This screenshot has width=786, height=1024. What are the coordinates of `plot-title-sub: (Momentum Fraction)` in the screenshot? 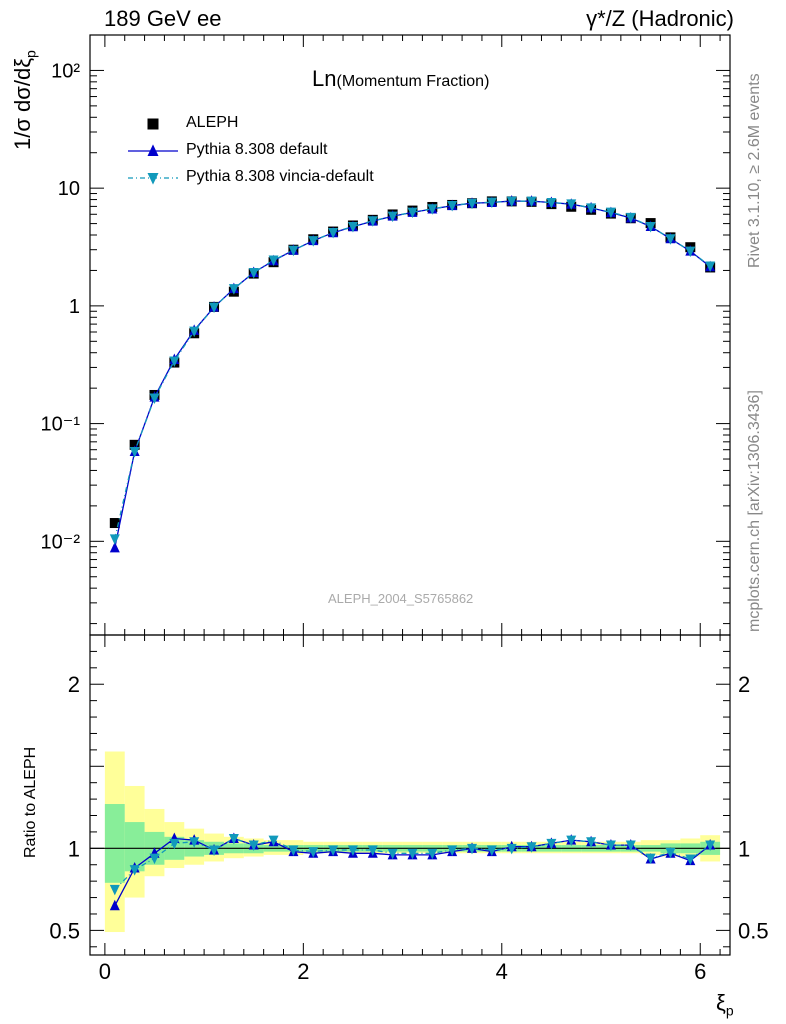 It's located at (413, 81).